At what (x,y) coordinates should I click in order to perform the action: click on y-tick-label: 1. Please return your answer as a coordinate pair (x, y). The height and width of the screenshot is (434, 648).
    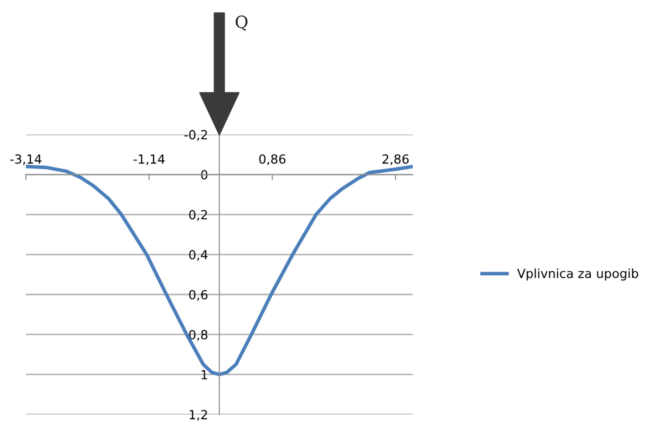
    Looking at the image, I should click on (205, 375).